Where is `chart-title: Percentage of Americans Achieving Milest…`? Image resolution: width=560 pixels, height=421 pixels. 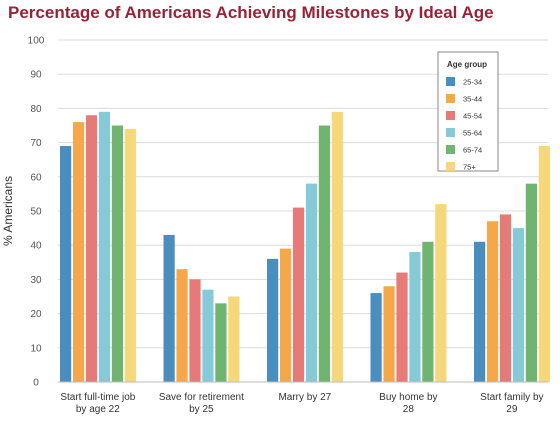
chart-title: Percentage of Americans Achieving Milest… is located at coordinates (251, 12).